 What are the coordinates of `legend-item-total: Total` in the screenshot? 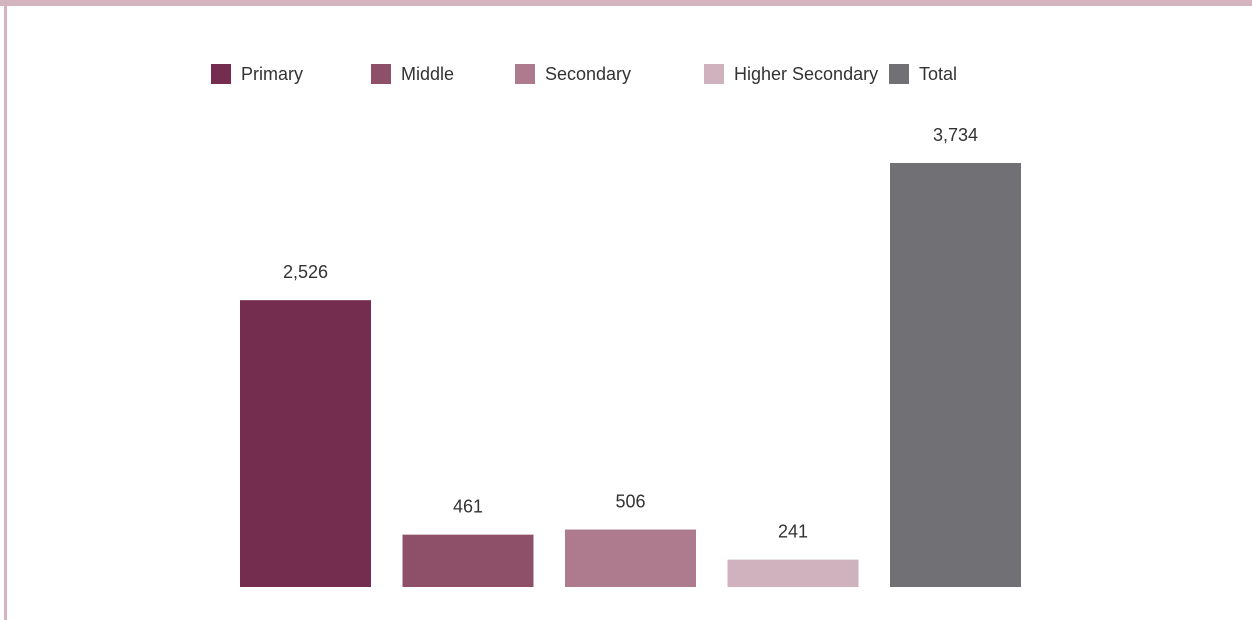 It's located at (923, 74).